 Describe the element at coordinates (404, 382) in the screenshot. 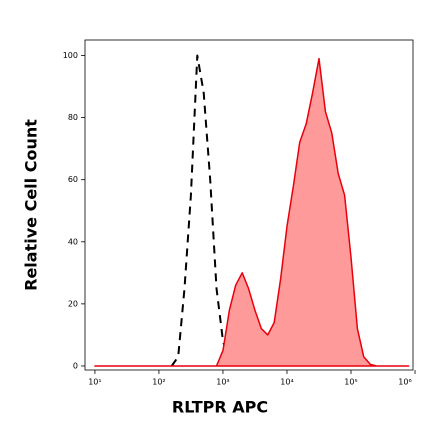

I see `x-tick-label: 10⁶` at that location.